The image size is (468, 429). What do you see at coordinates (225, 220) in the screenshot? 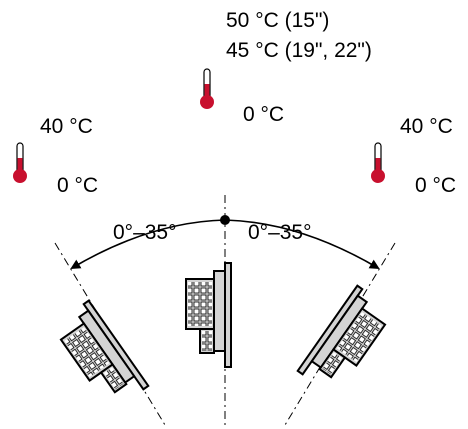
I see `pivot-point` at bounding box center [225, 220].